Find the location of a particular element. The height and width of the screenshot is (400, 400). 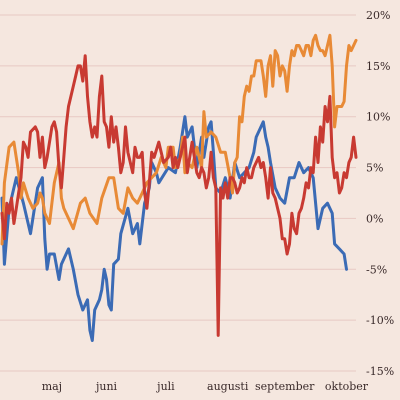

y-tick-label: -5% is located at coordinates (376, 269).